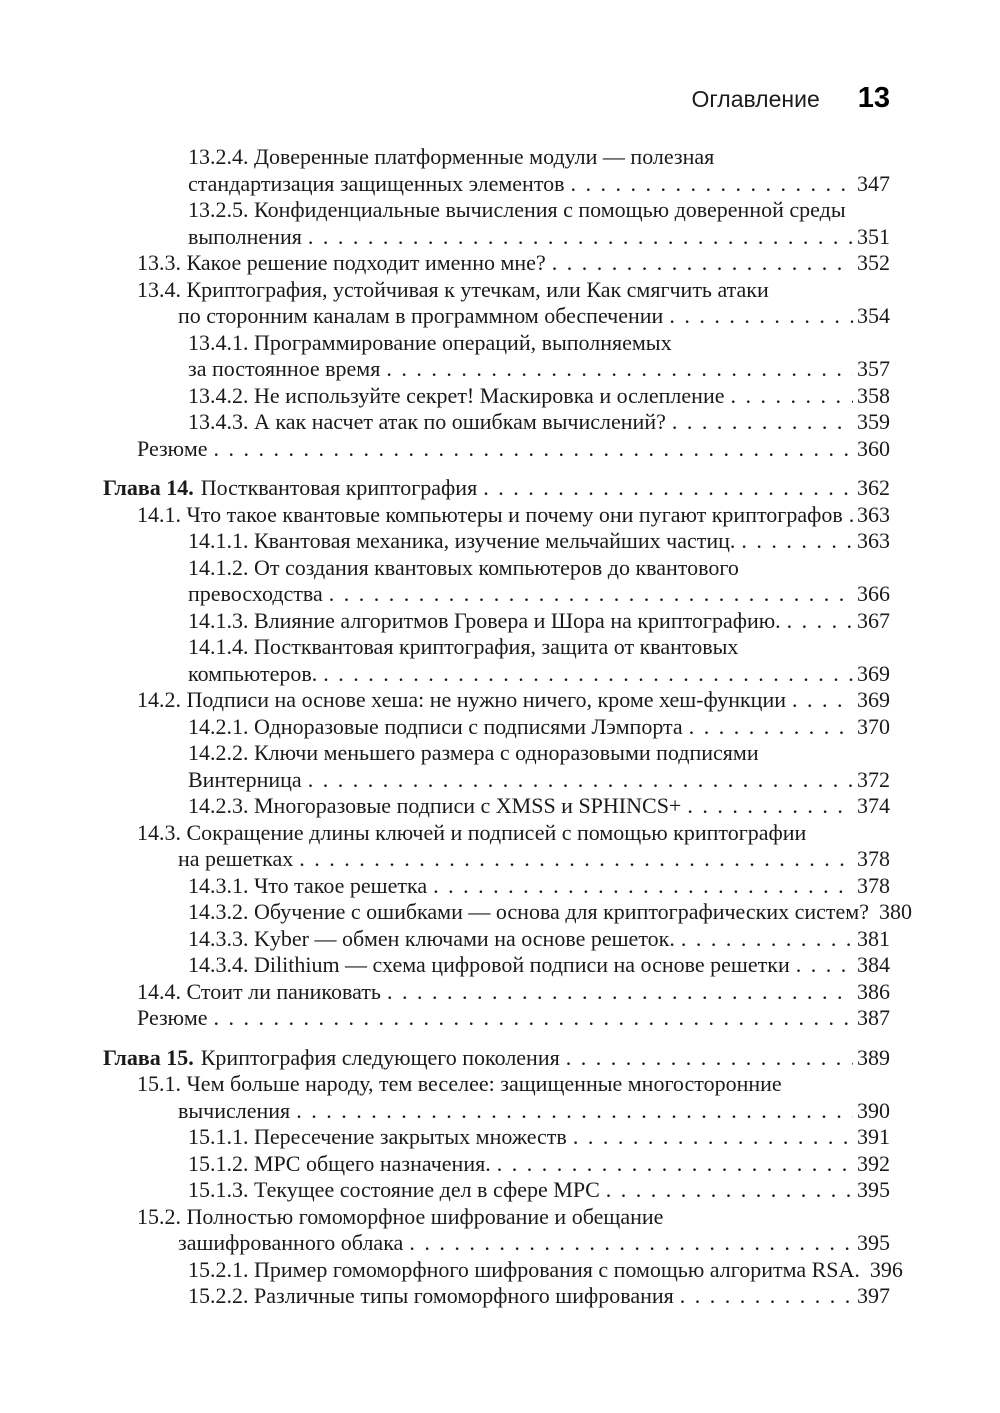  I want to click on toc-entry-line: Резюме 387, so click(496, 1018).